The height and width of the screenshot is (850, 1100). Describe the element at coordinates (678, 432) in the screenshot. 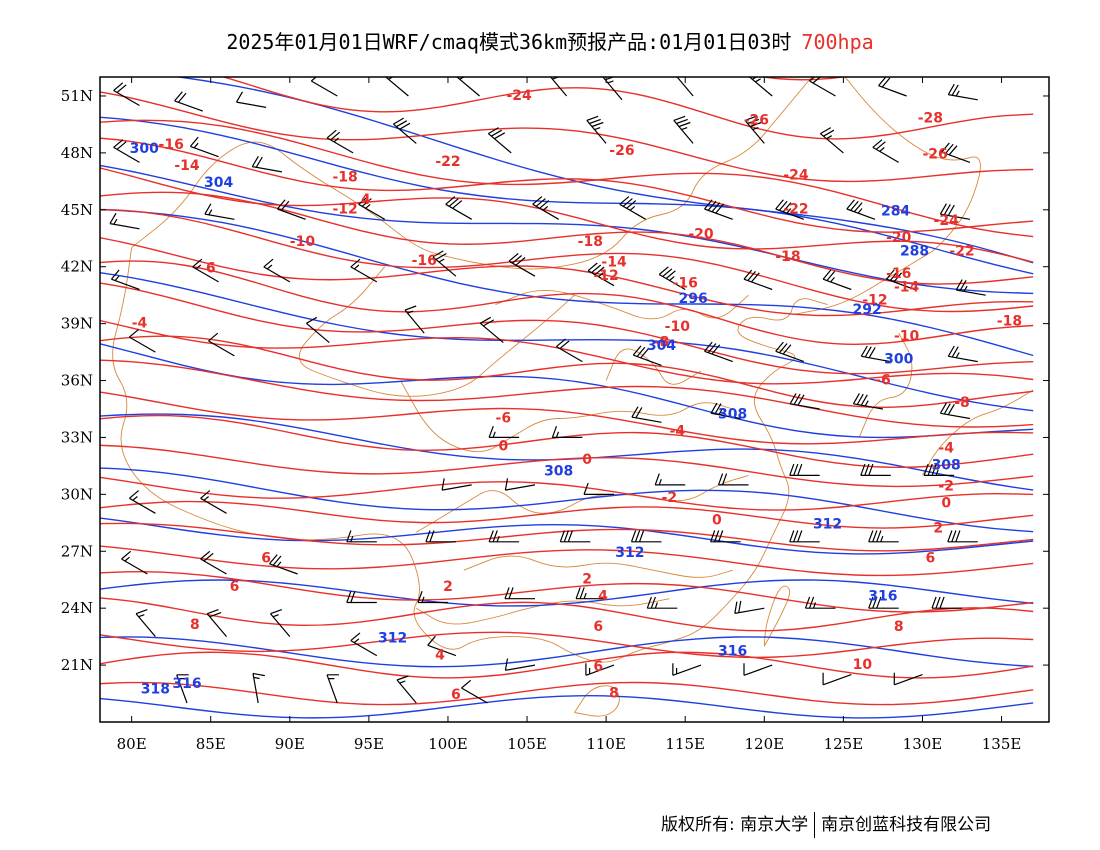

I see `temperature-label: -4` at that location.